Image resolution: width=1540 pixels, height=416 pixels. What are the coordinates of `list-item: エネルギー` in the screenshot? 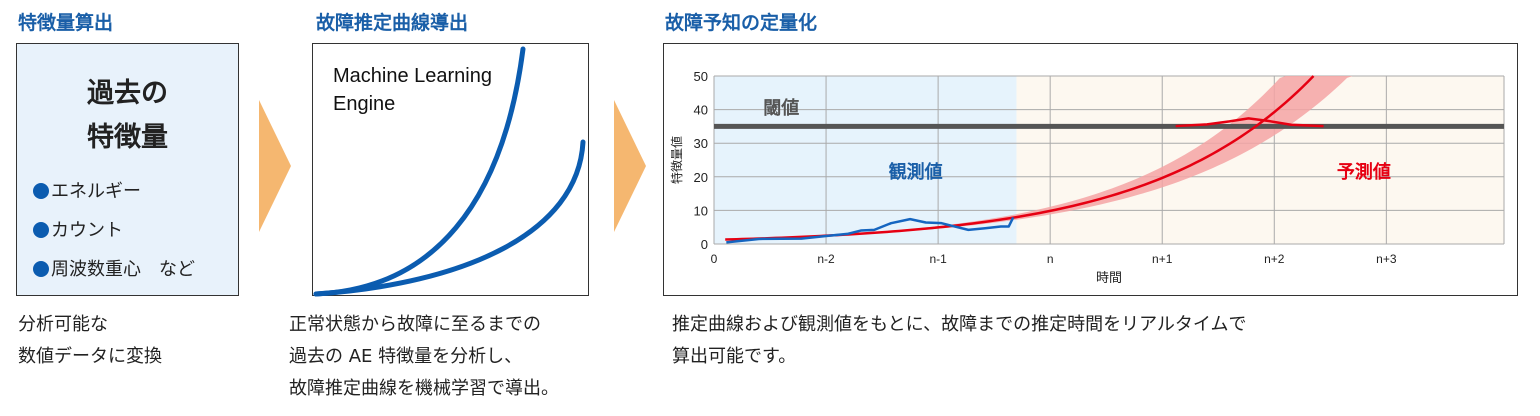 It's located at (114, 191).